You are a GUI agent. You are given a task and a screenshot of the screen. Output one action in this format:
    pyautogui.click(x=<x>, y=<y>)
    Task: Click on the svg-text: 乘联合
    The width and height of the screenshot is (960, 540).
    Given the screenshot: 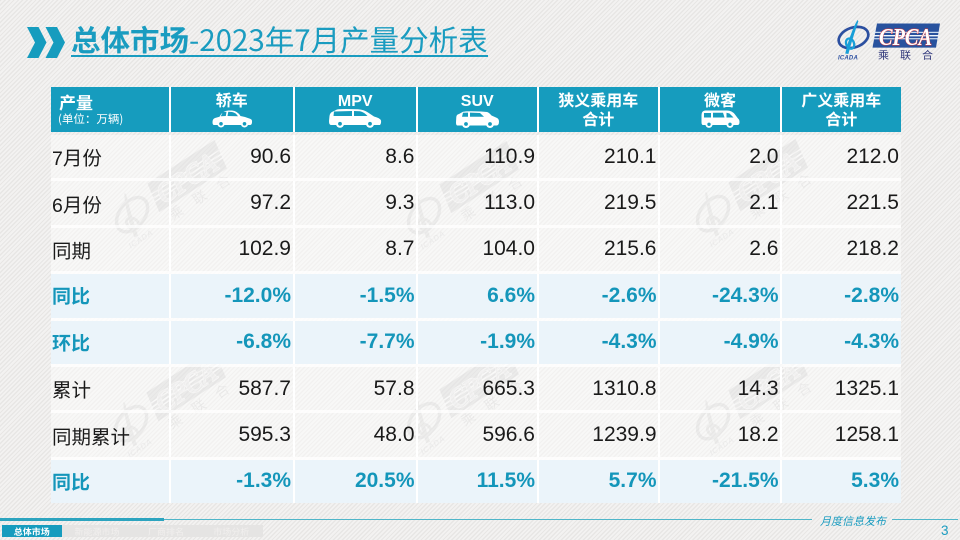 What is the action you would take?
    pyautogui.click(x=911, y=55)
    